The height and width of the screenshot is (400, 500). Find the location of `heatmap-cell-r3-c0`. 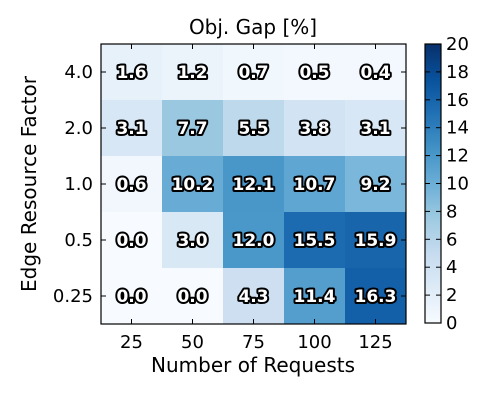

heatmap-cell-r3-c0 is located at coordinates (132, 240).